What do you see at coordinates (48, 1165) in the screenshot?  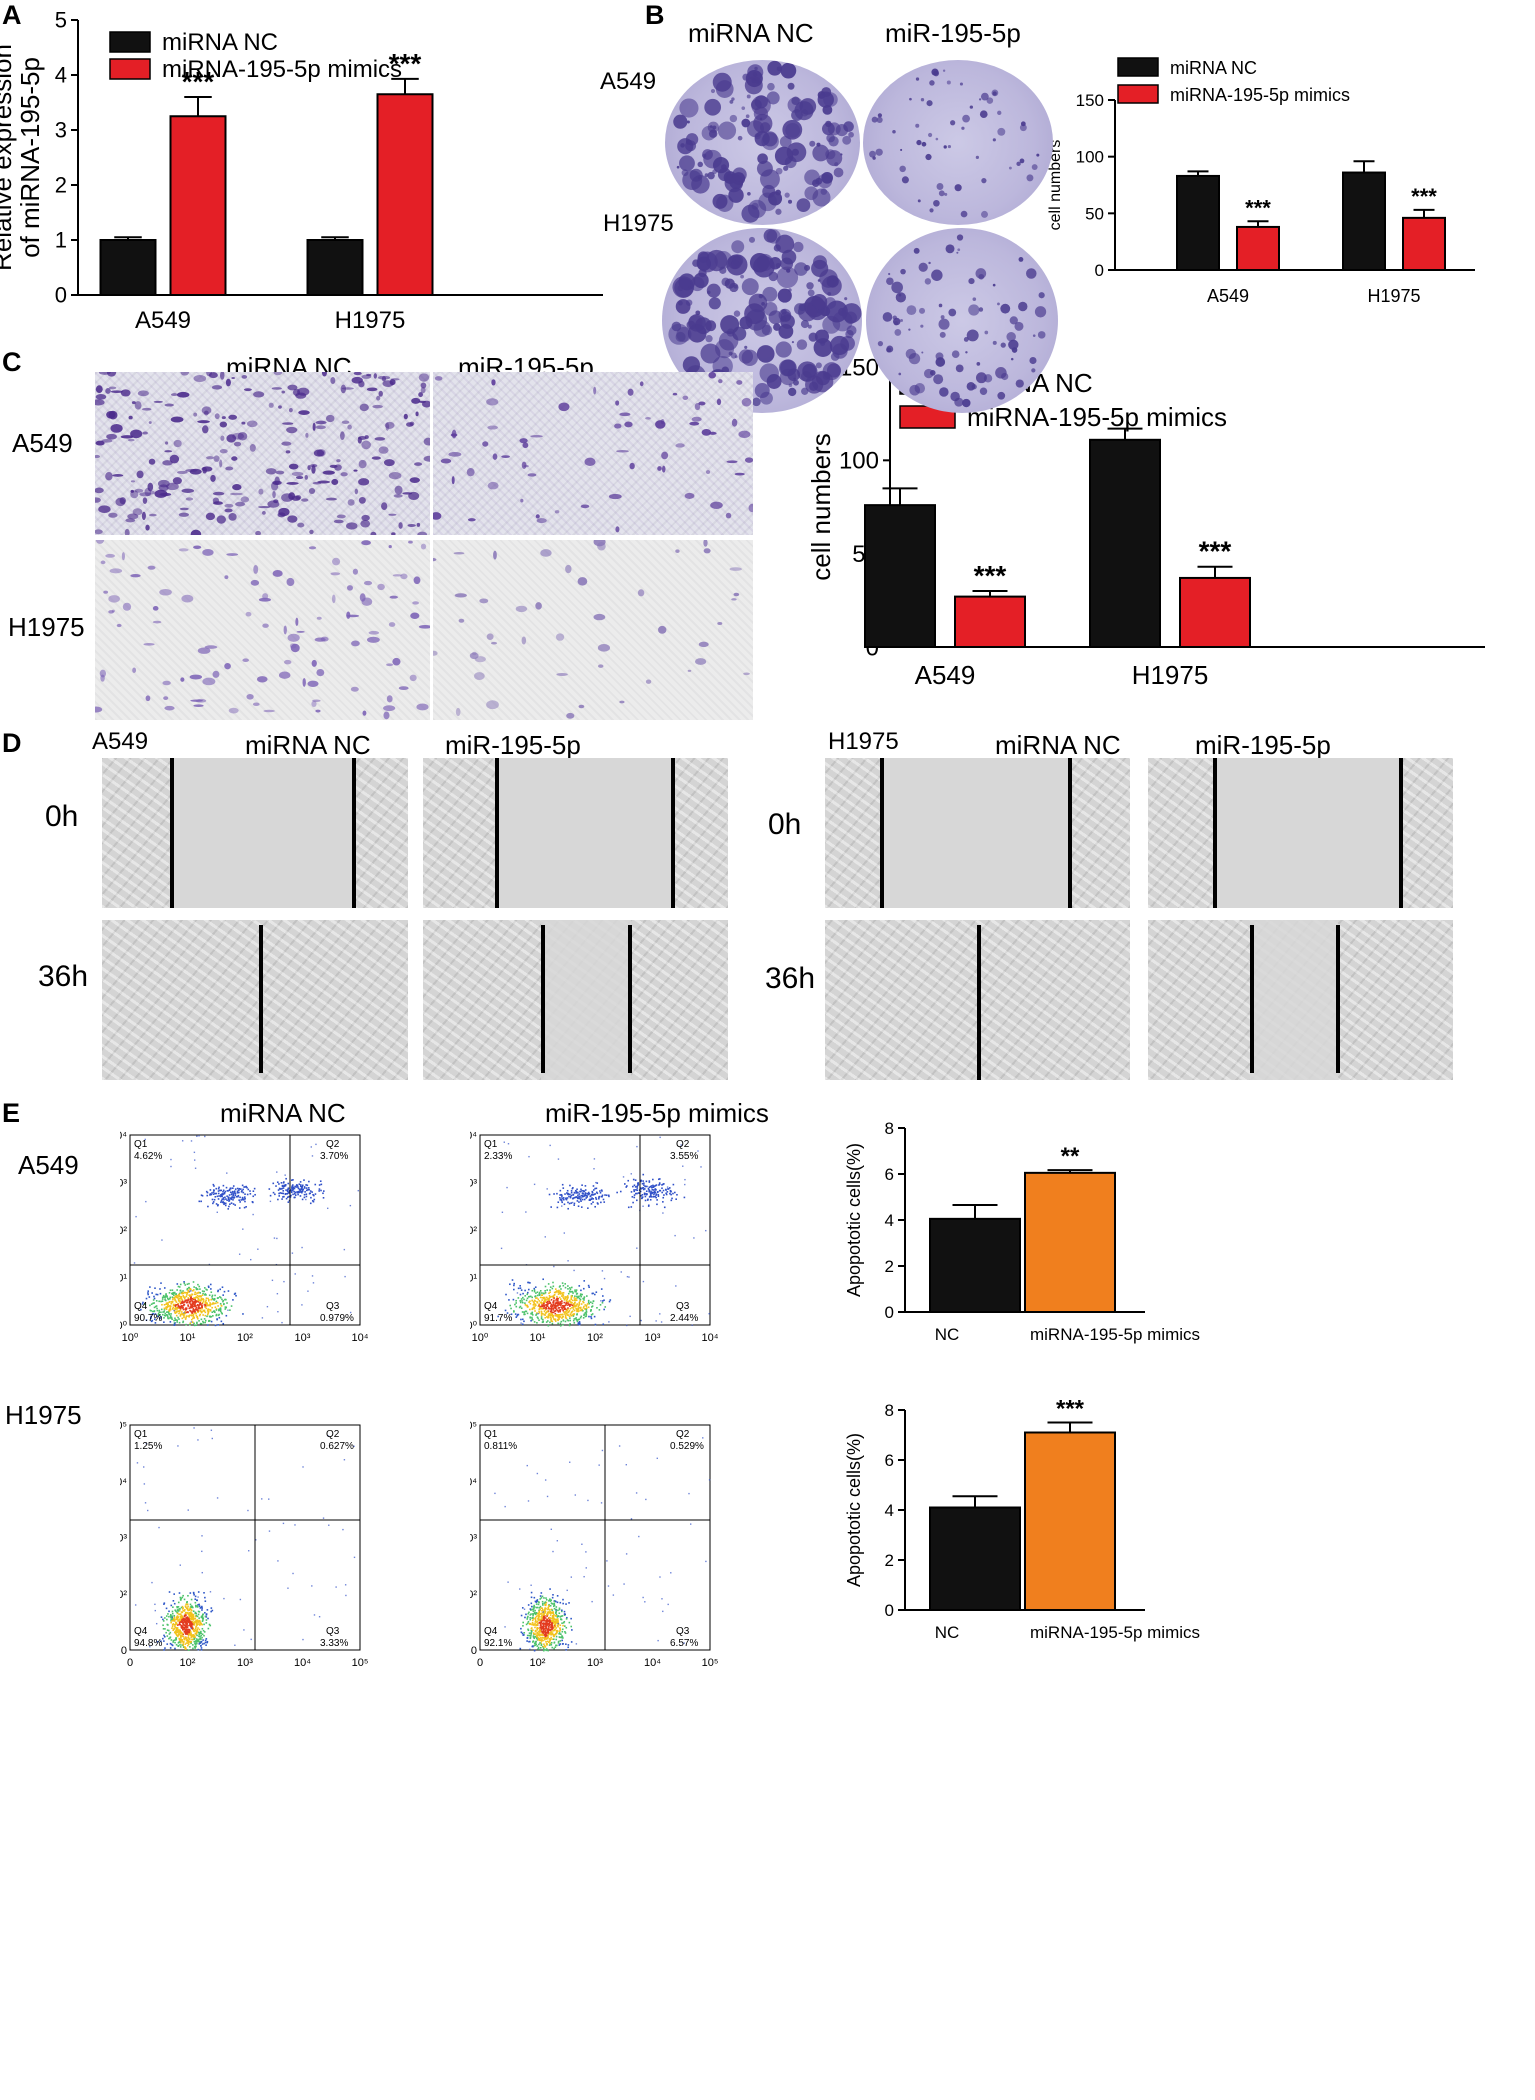 I see `e-row-a549: A549` at bounding box center [48, 1165].